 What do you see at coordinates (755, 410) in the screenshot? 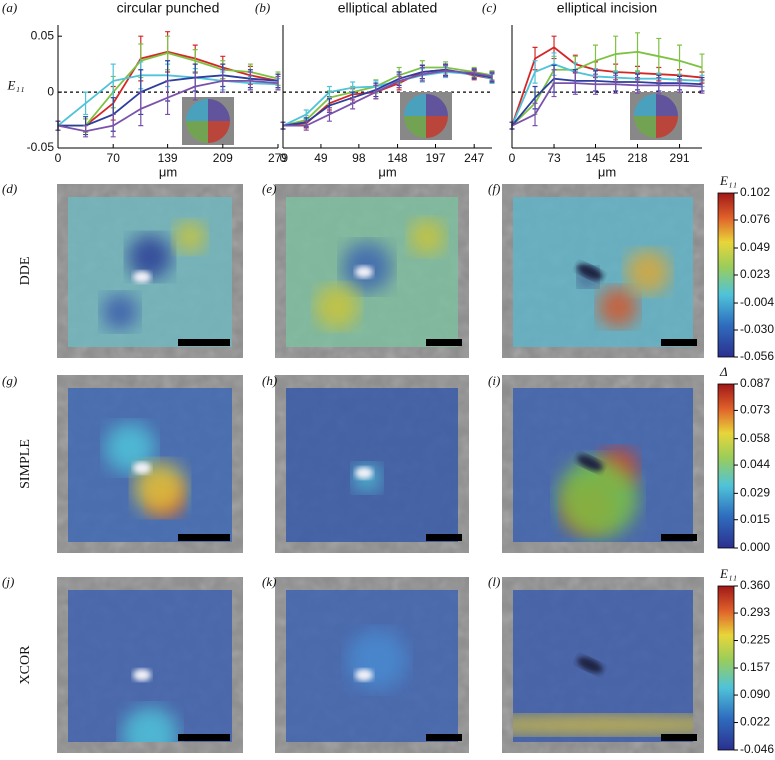
I see `colorbar-tick-label: 0.073` at bounding box center [755, 410].